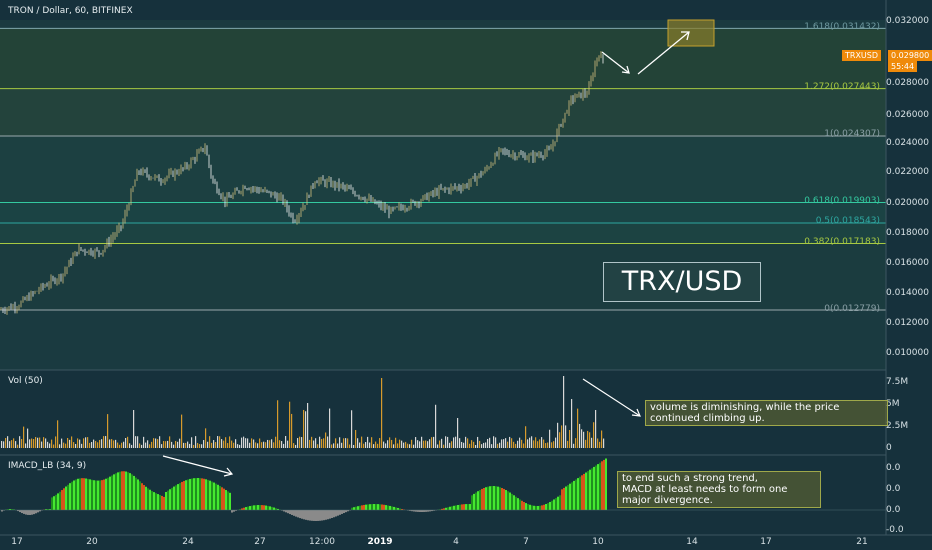 Image resolution: width=932 pixels, height=550 pixels. Describe the element at coordinates (667, 500) in the screenshot. I see `macd-note-line: major divergence.` at that location.